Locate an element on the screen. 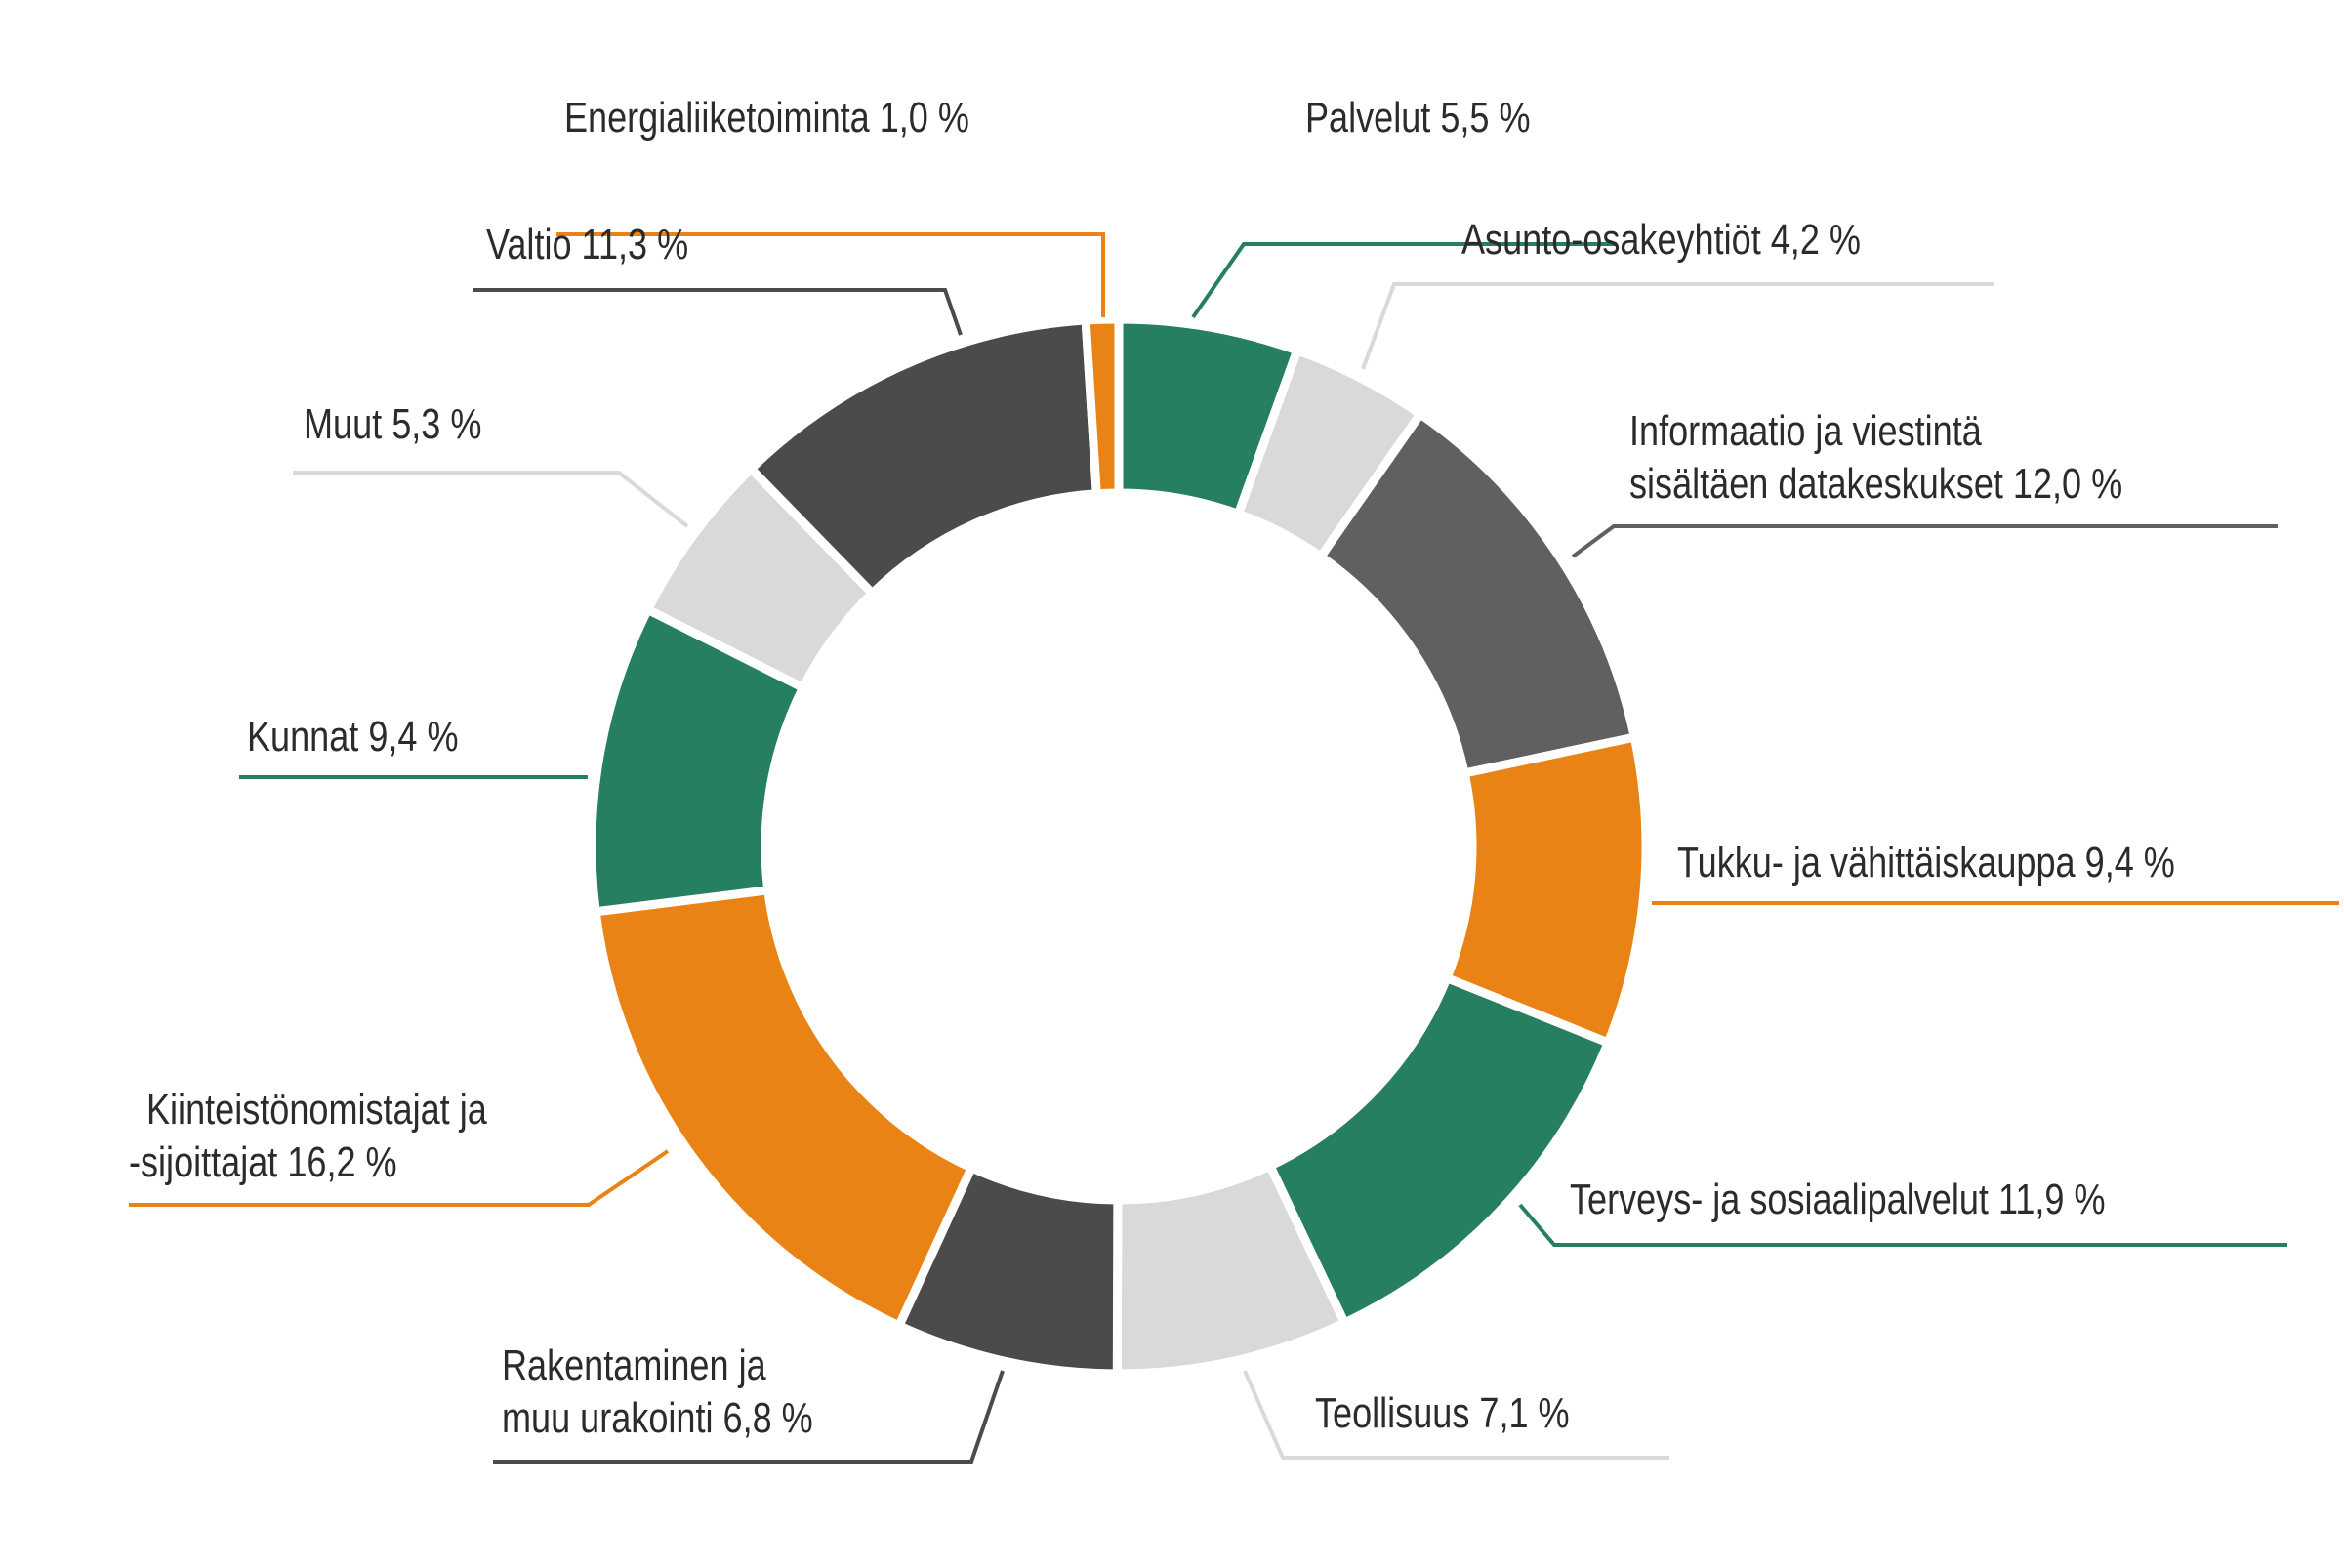 The width and height of the screenshot is (2344, 1568). leader-line-asunto-osakeyhtiot is located at coordinates (1677, 326).